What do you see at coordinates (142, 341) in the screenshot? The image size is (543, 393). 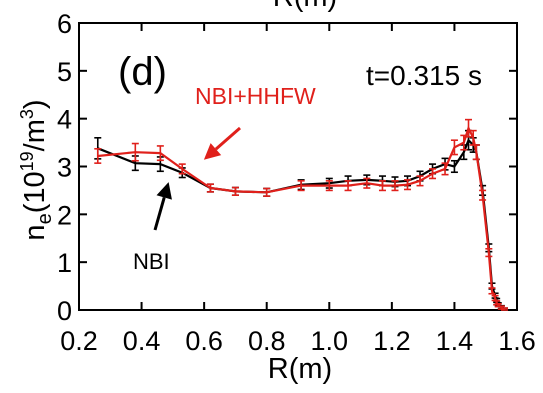 I see `x-tick-label: 0.4` at bounding box center [142, 341].